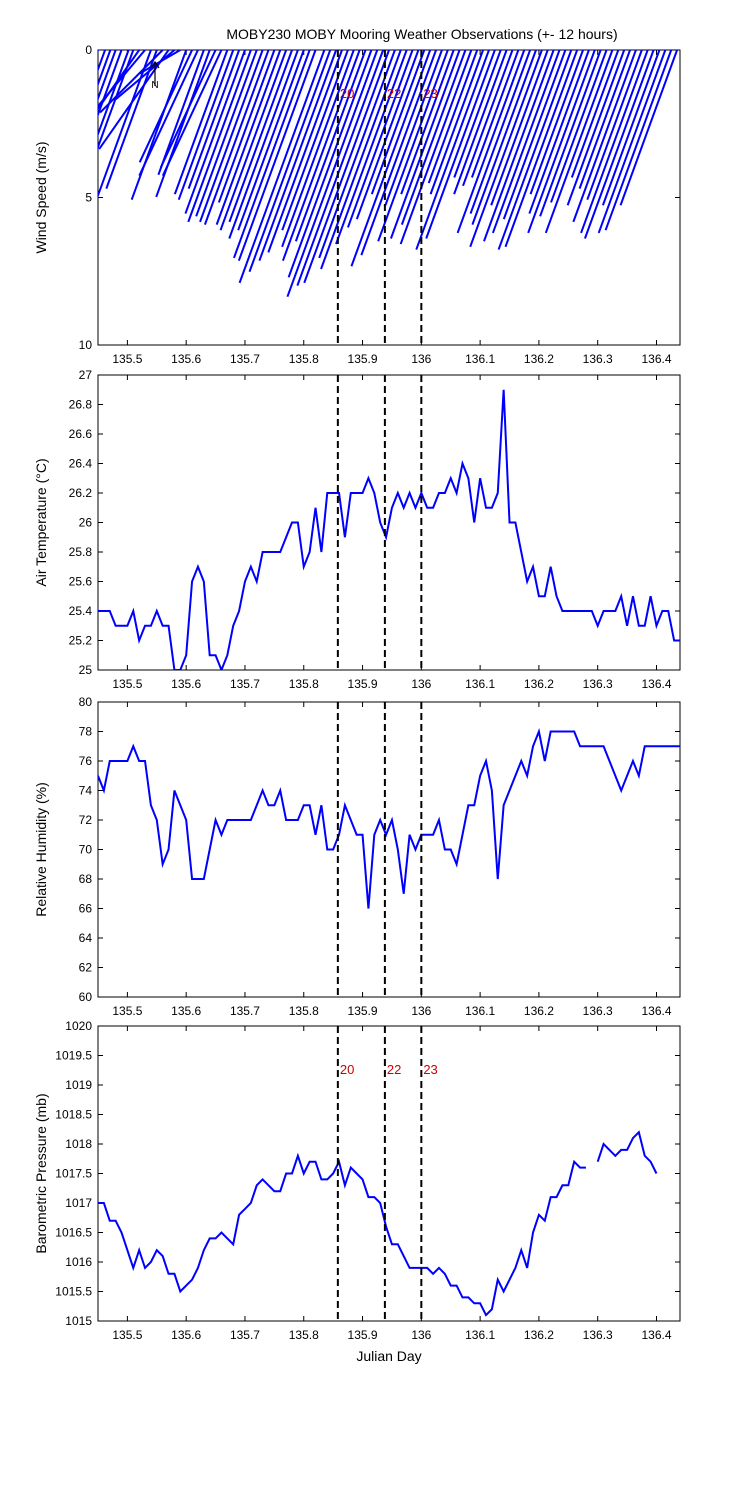 The width and height of the screenshot is (750, 1500). What do you see at coordinates (127, 684) in the screenshot?
I see `temperature-x-tick-label: 135.5` at bounding box center [127, 684].